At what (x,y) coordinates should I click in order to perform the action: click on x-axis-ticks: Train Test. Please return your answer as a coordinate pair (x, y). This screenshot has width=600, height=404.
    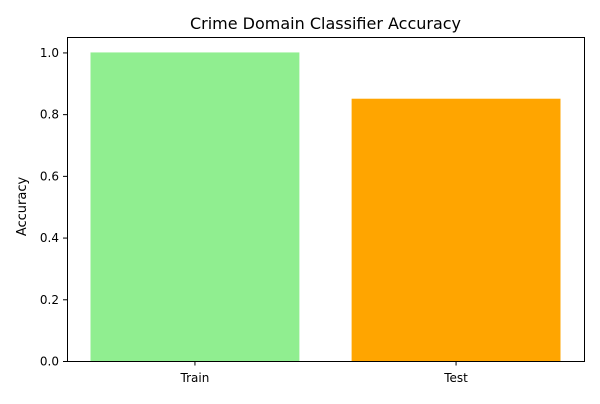
    Looking at the image, I should click on (324, 373).